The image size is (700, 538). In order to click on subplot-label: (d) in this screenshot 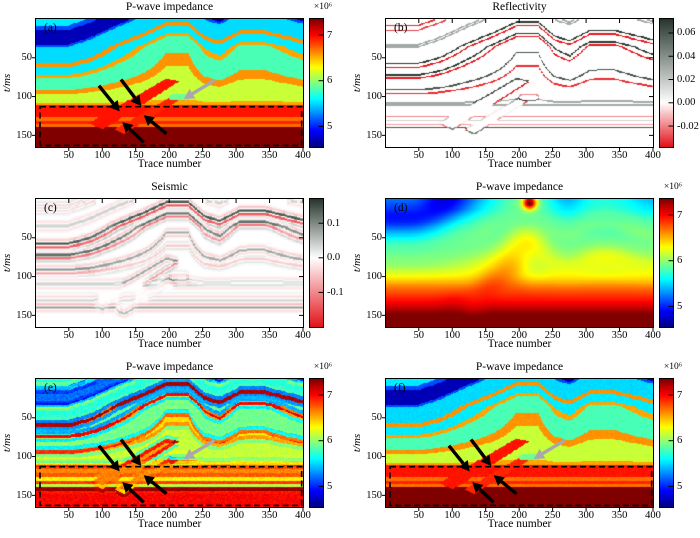, I will do `click(401, 208)`.